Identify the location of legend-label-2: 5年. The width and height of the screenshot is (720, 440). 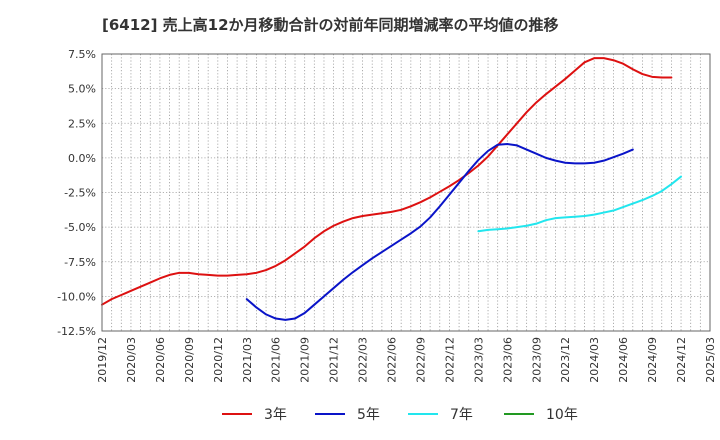
(368, 415).